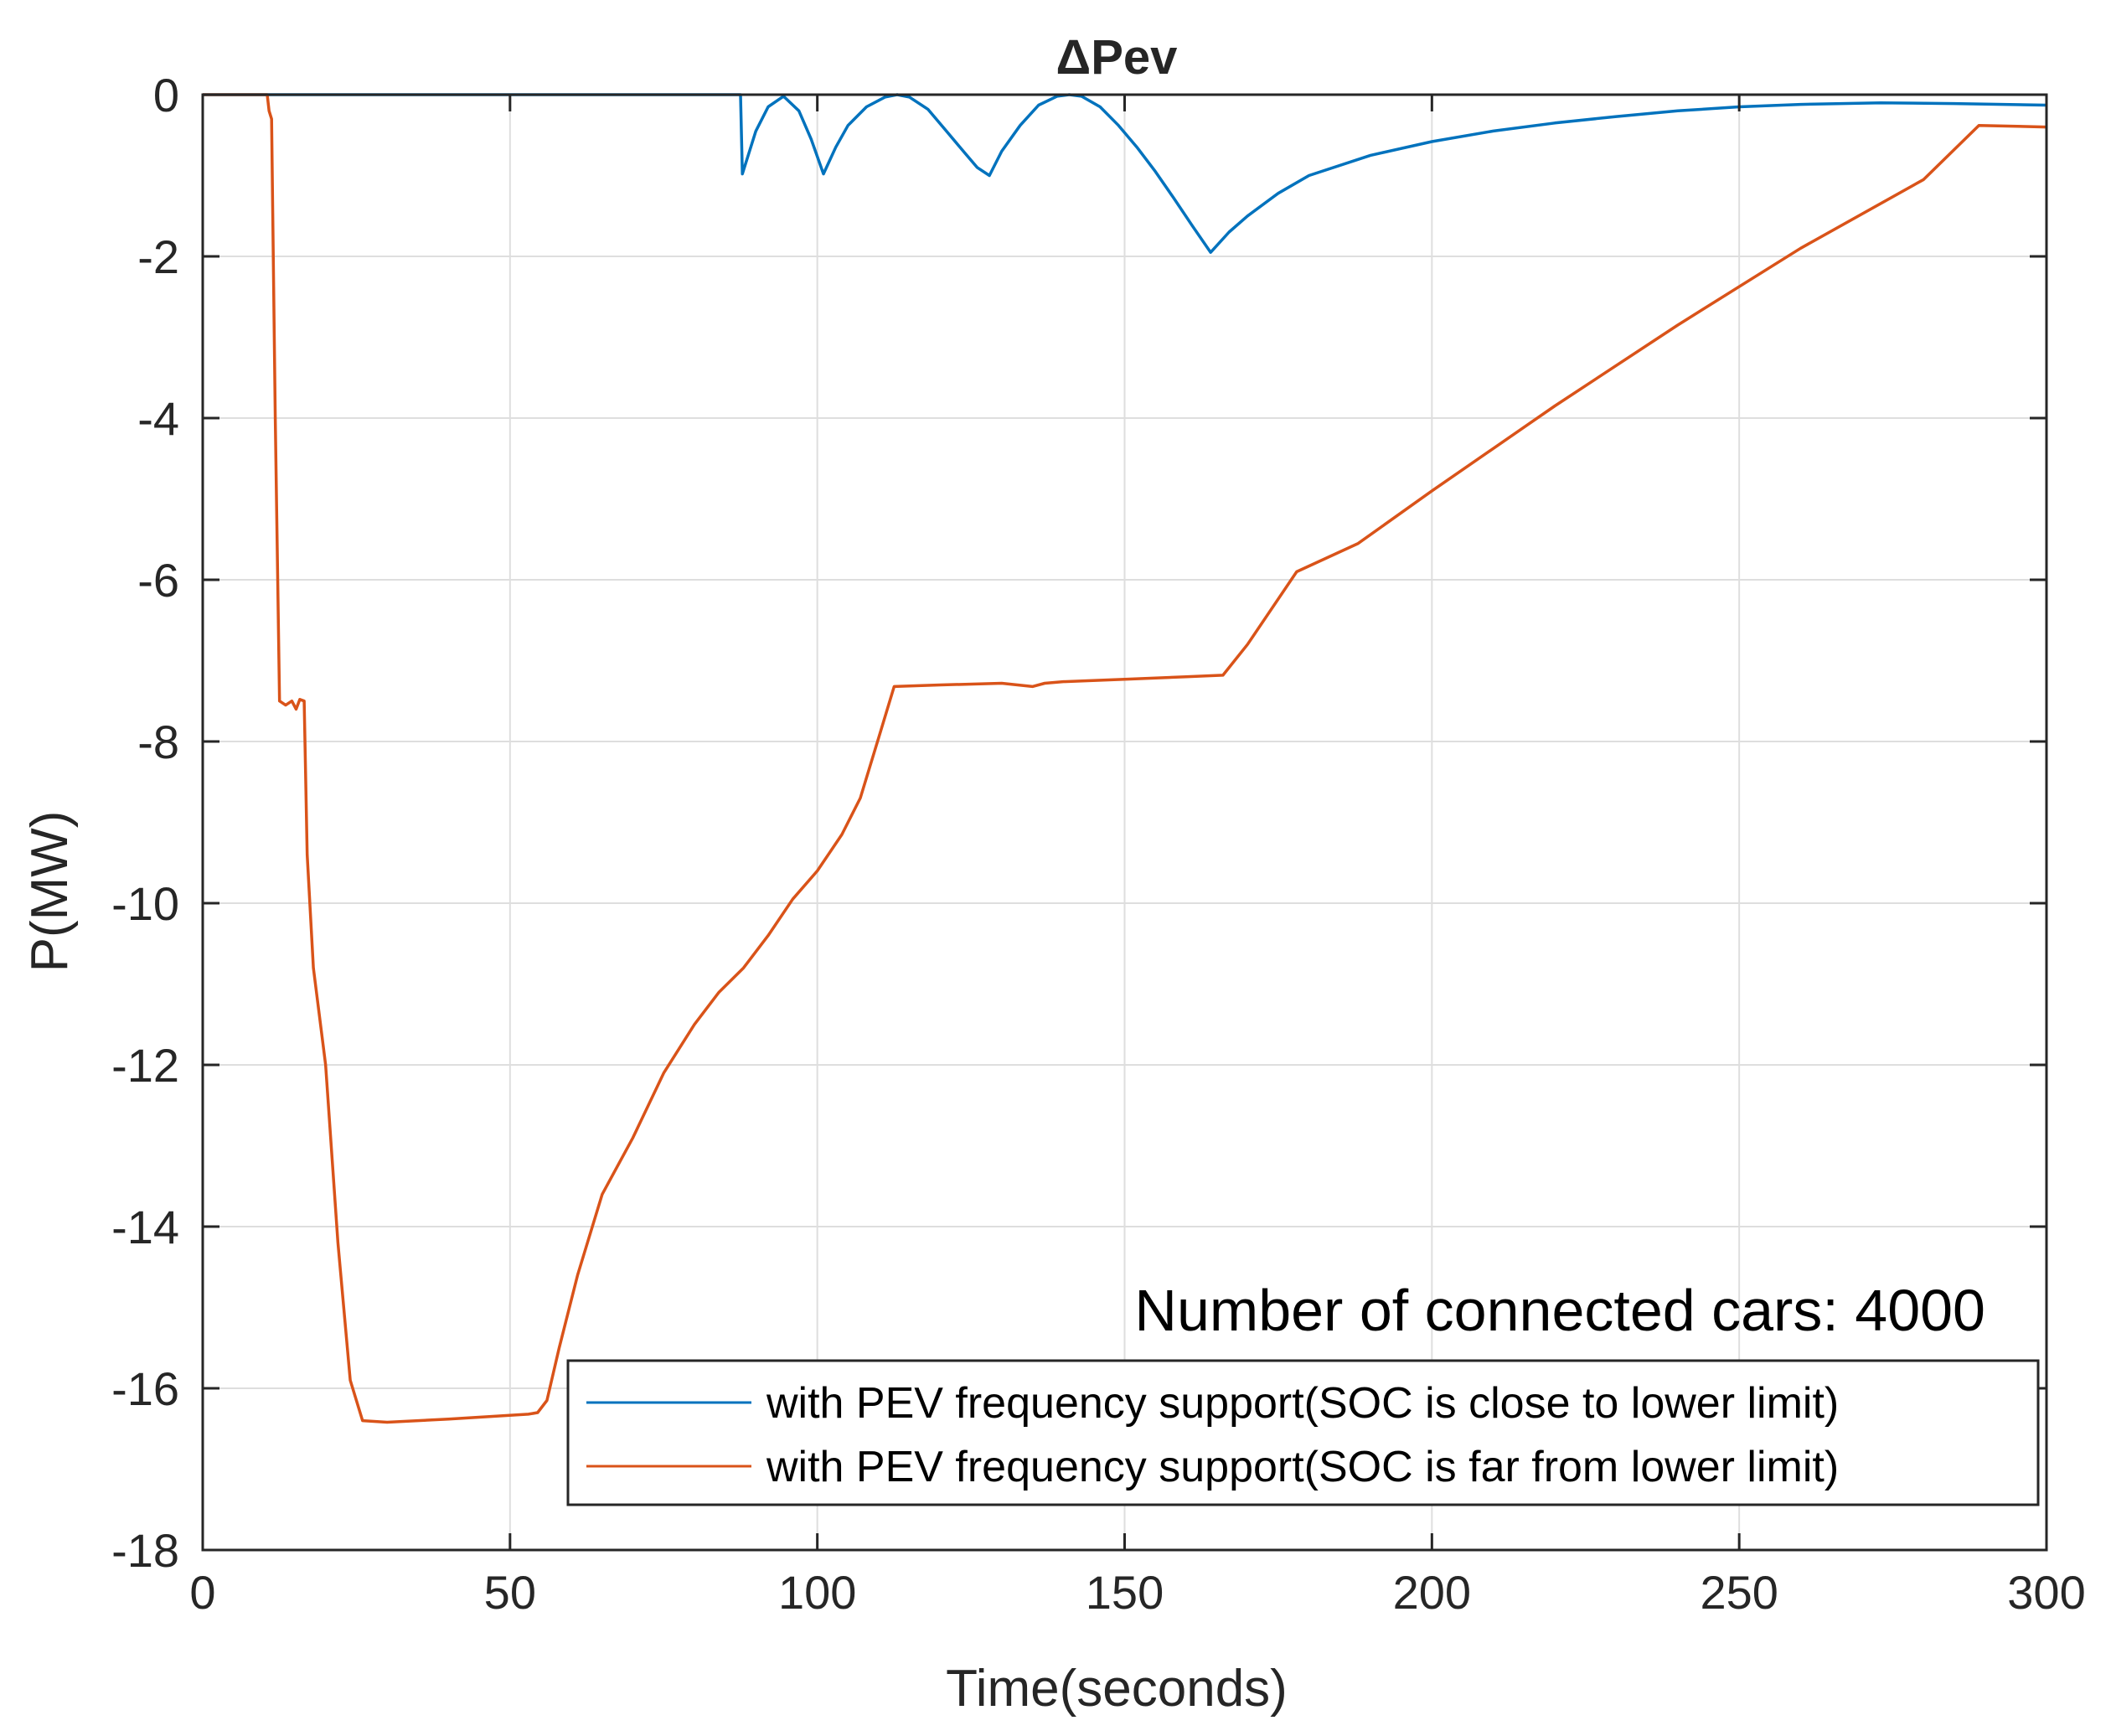 The width and height of the screenshot is (2111, 1736). What do you see at coordinates (510, 1592) in the screenshot?
I see `x-tick-label: 50` at bounding box center [510, 1592].